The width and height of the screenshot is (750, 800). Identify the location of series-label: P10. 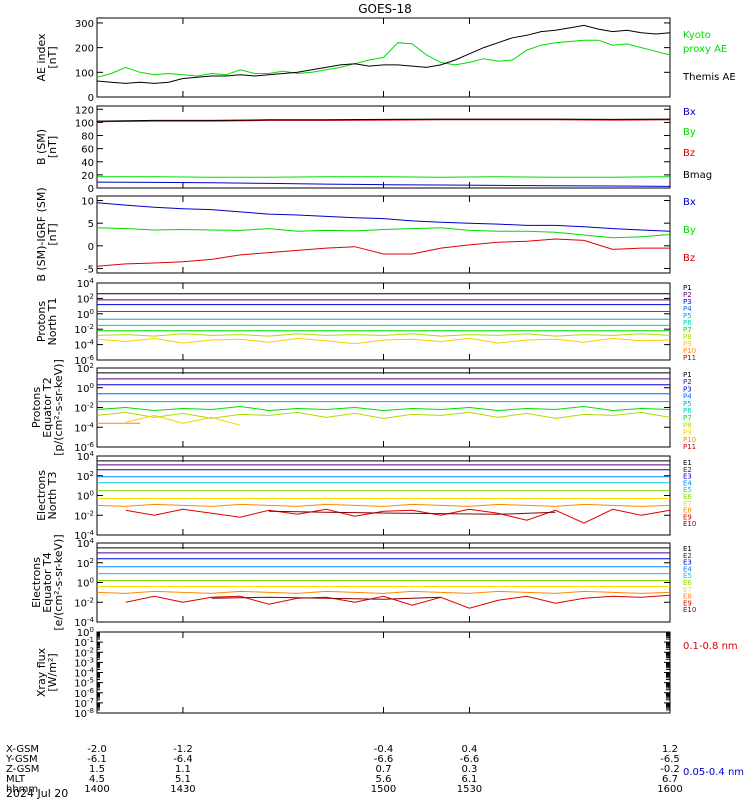
(689, 351).